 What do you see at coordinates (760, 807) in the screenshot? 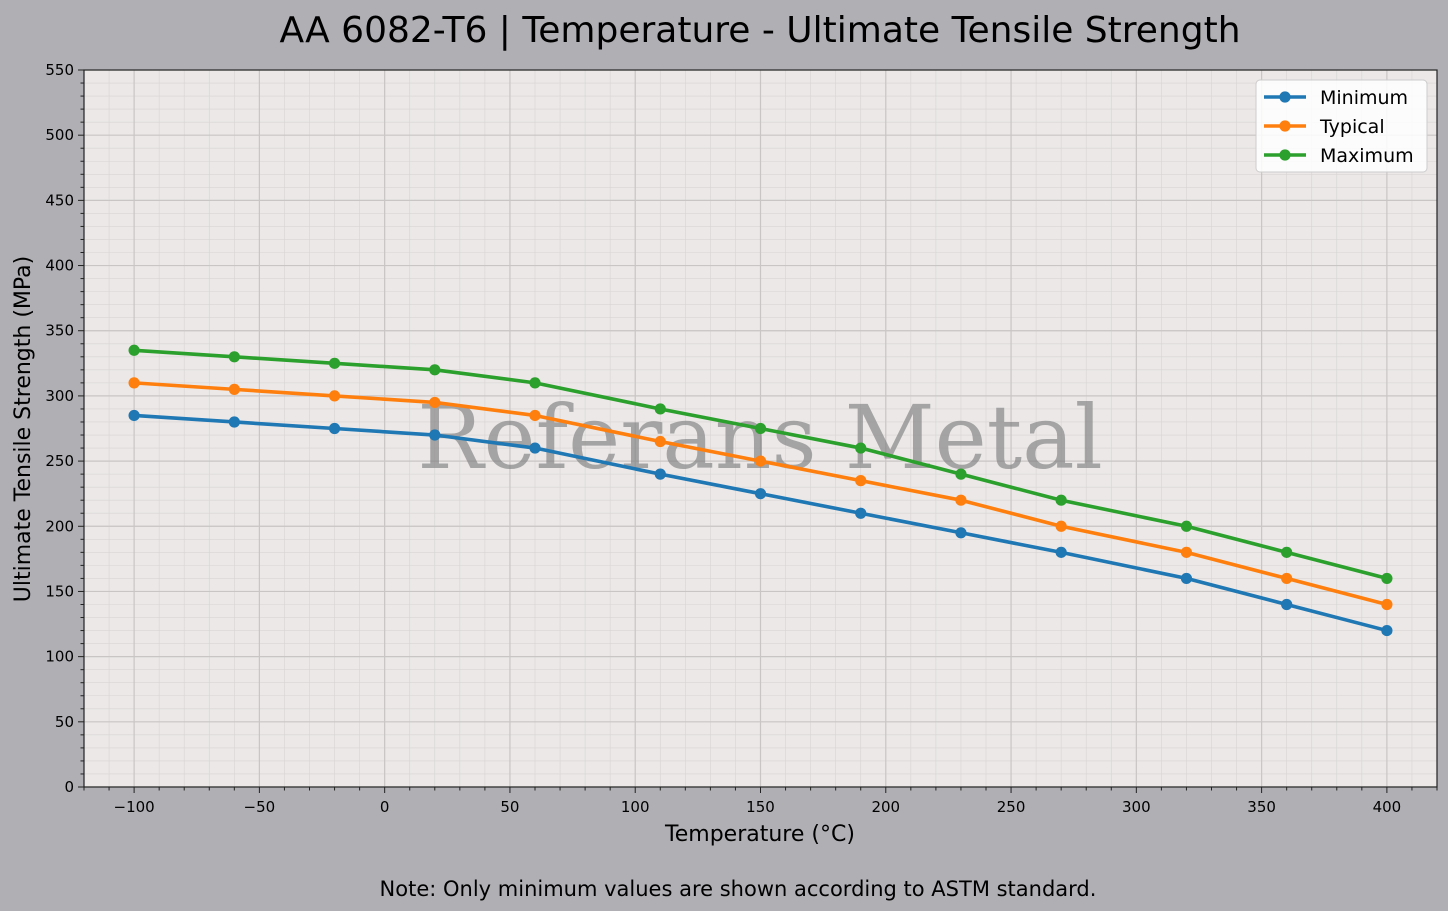
I see `x-tick-label: 150` at bounding box center [760, 807].